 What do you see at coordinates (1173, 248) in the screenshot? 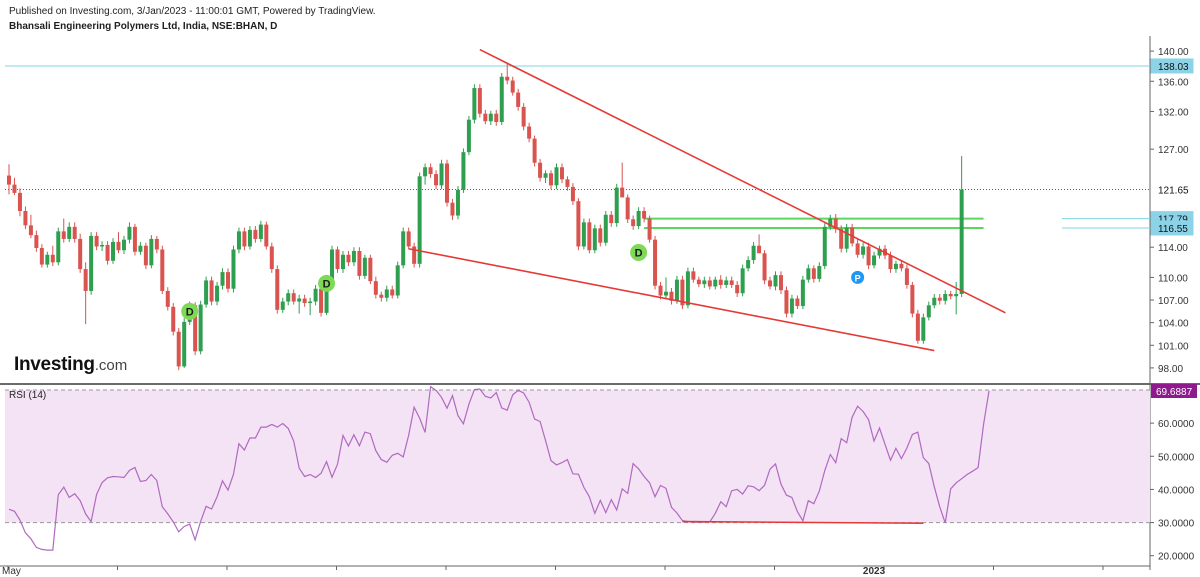
I see `price-axis-label: 114.00` at bounding box center [1173, 248].